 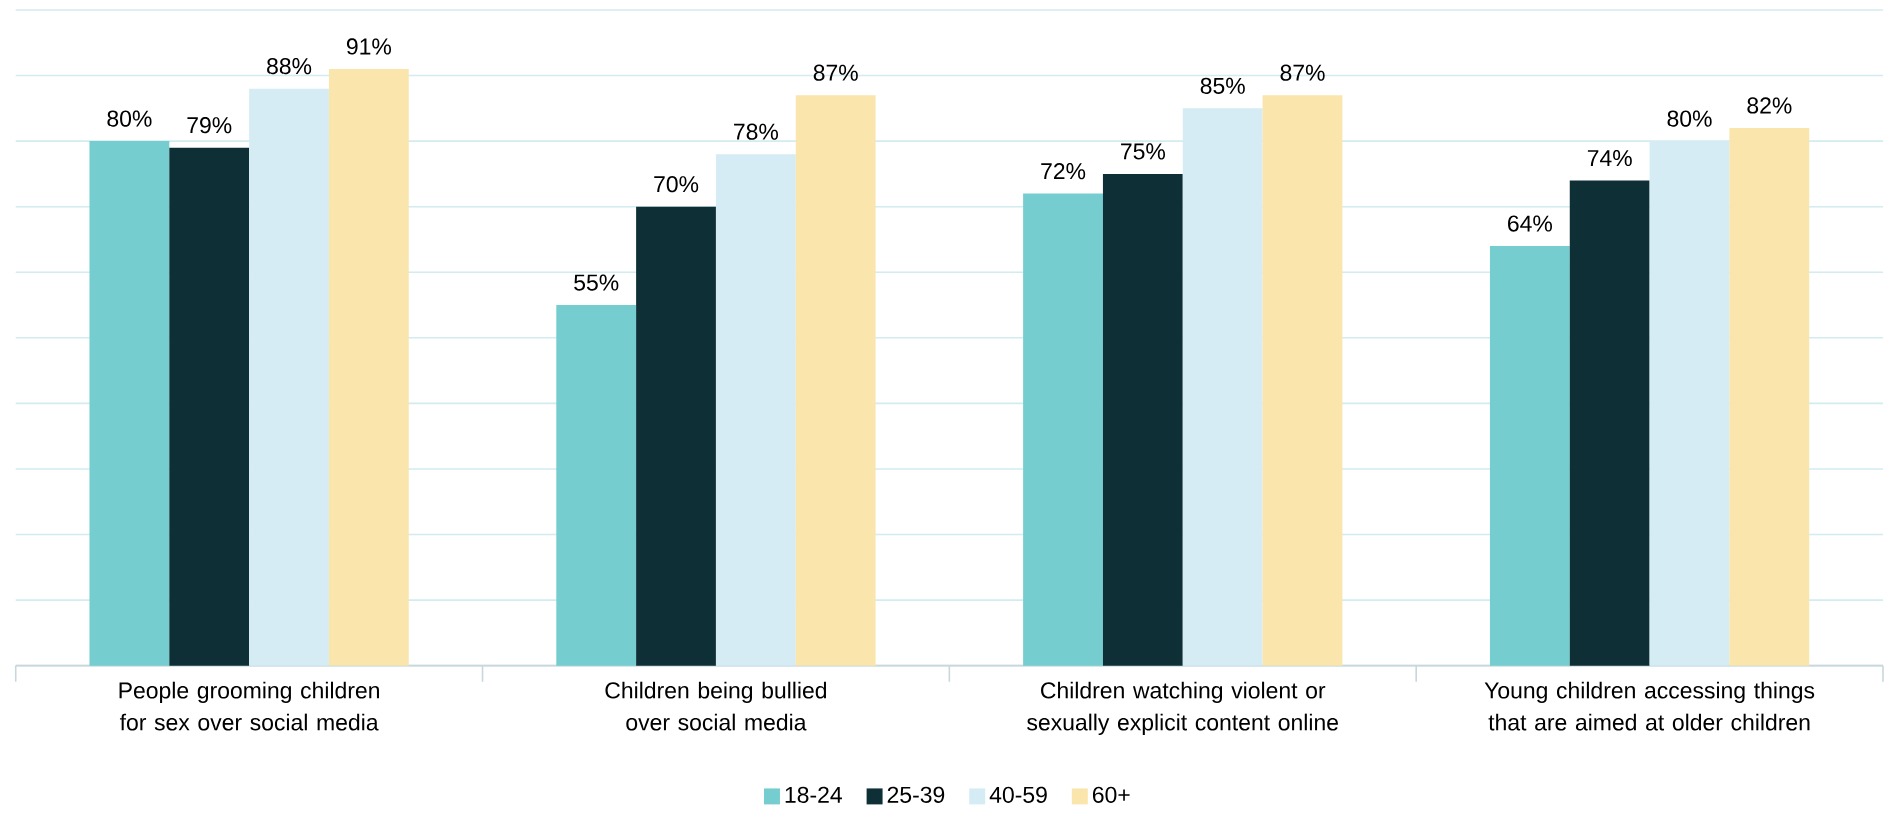 I want to click on data-label: 78%, so click(x=756, y=131).